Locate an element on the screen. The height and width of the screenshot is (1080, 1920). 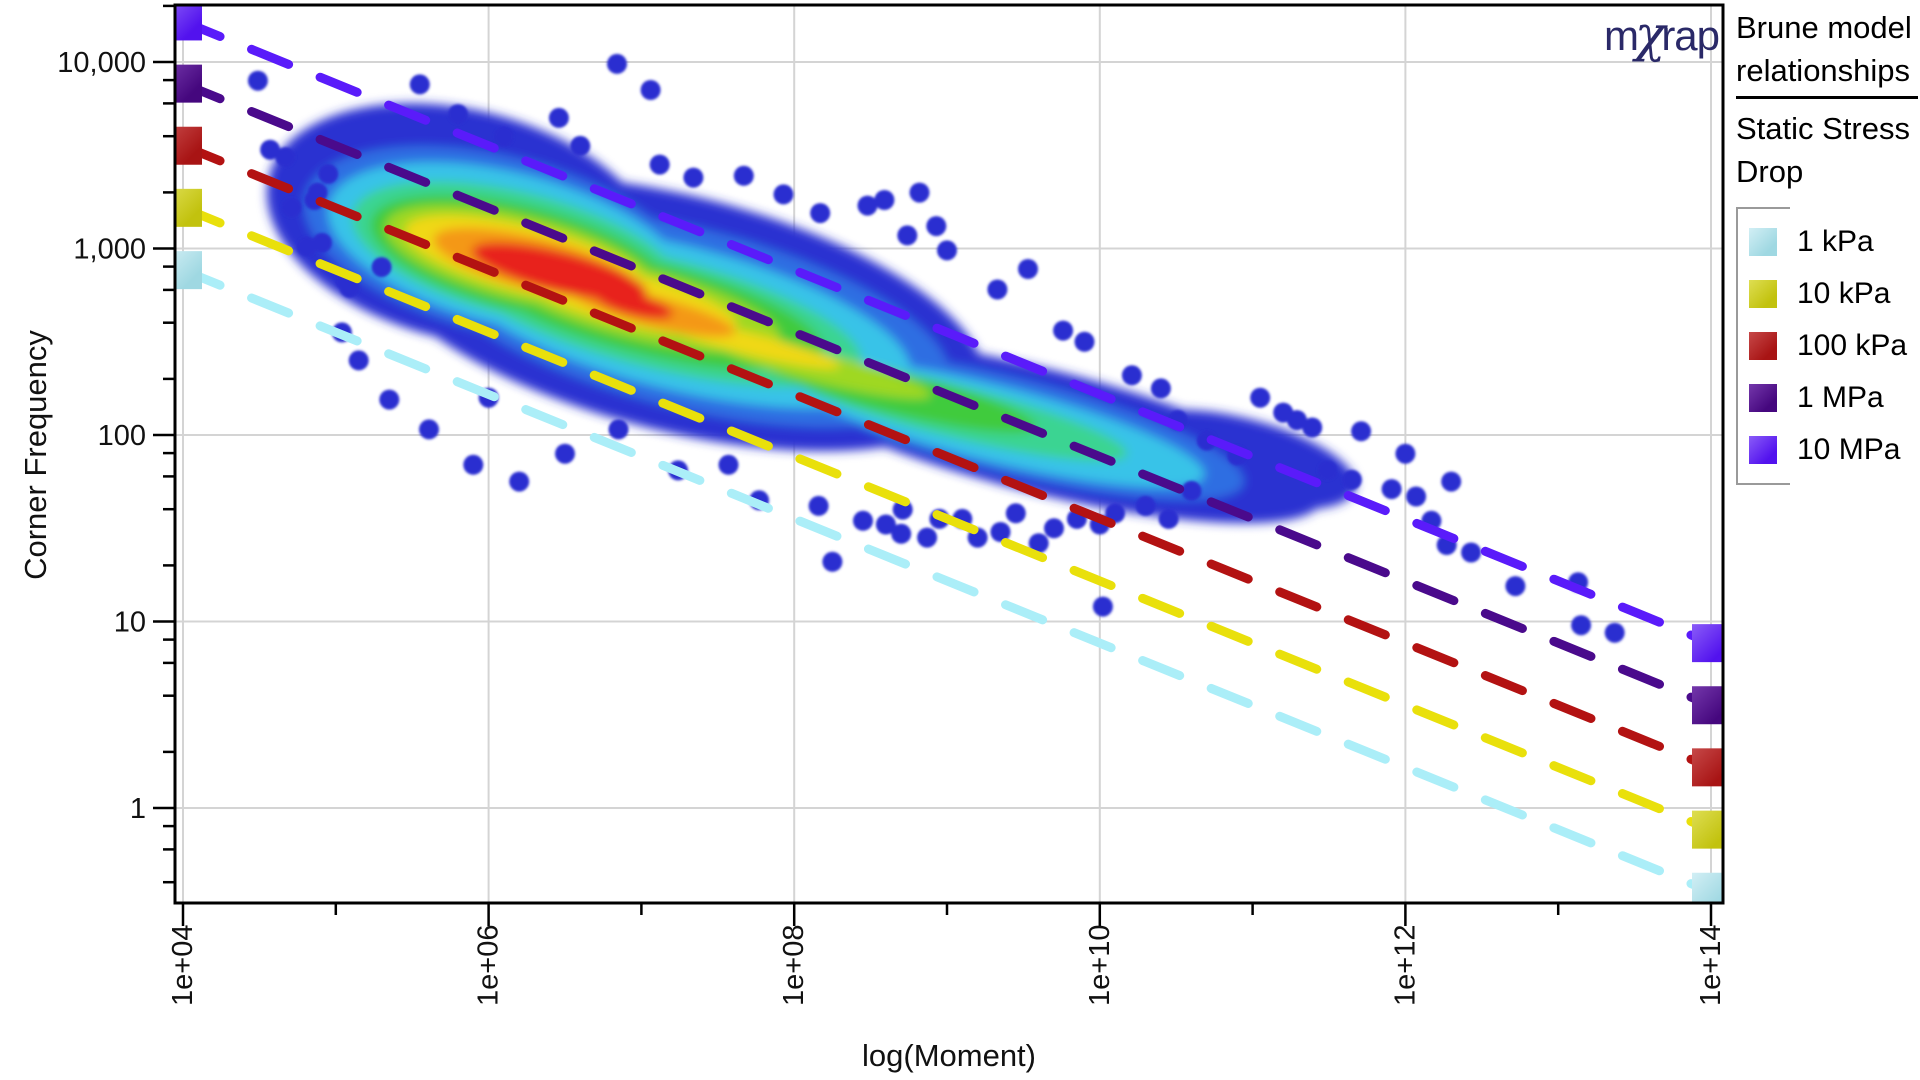
x-tick-label: 1e+06 is located at coordinates (489, 965).